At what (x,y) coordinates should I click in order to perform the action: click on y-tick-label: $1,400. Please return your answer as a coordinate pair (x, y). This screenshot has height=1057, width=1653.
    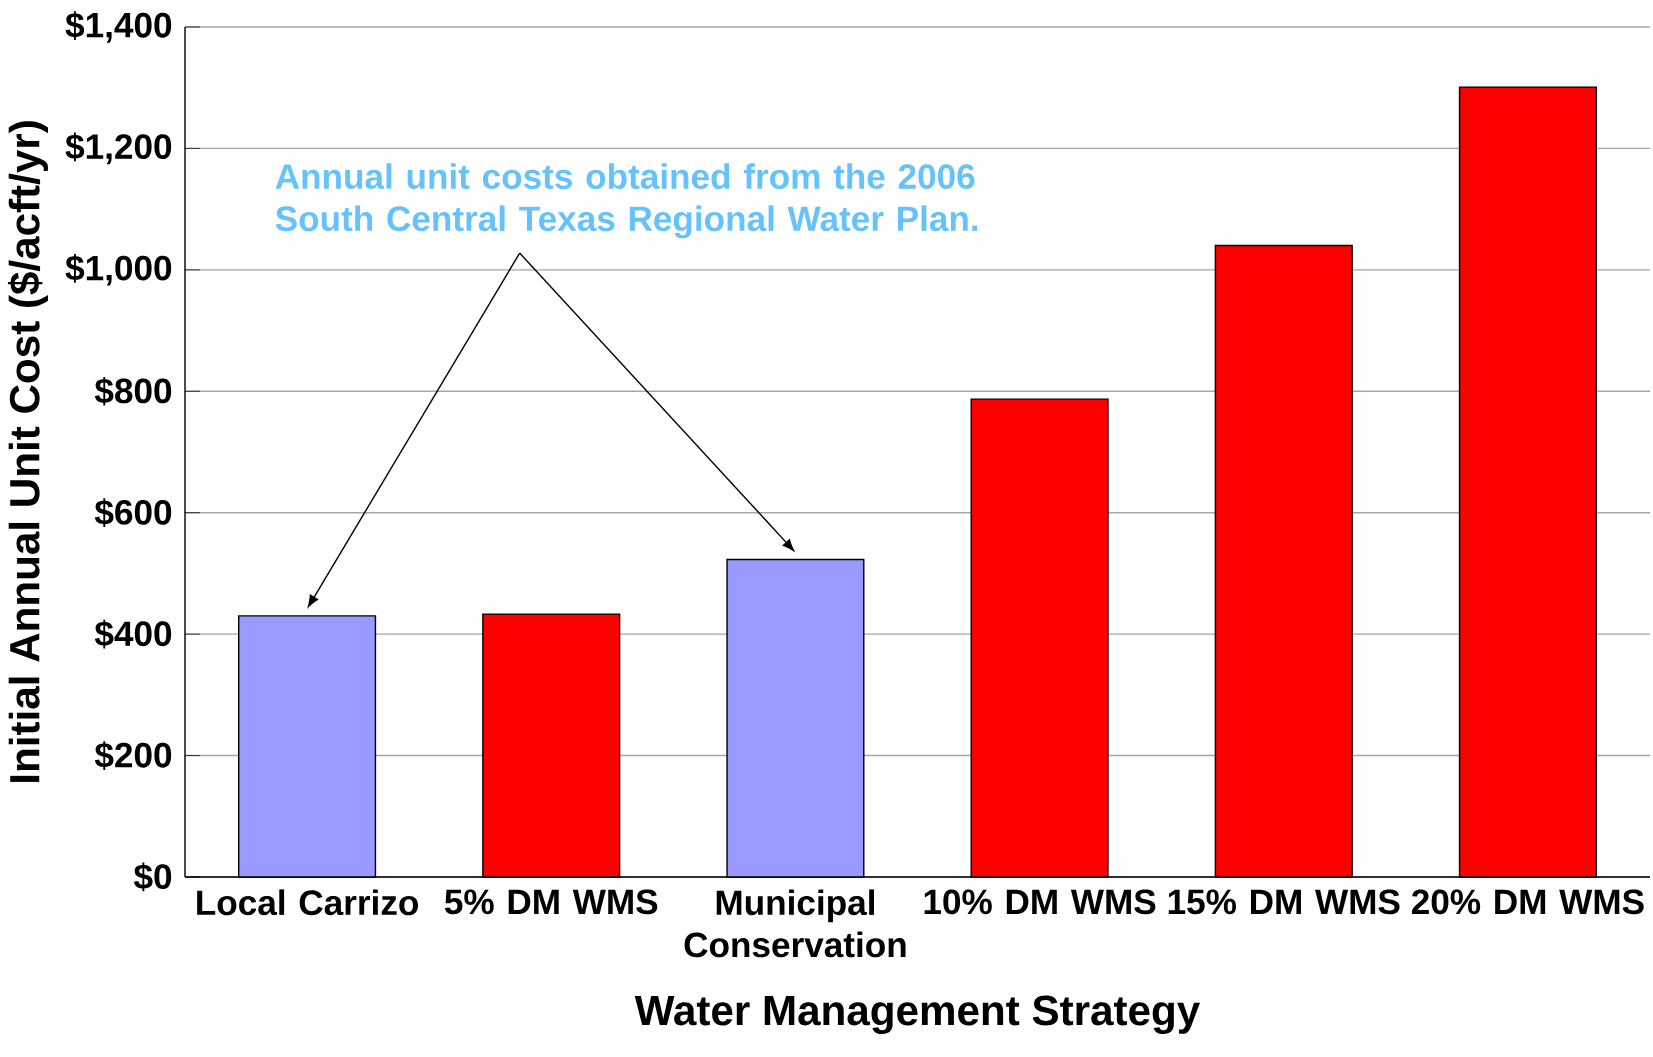
    Looking at the image, I should click on (118, 27).